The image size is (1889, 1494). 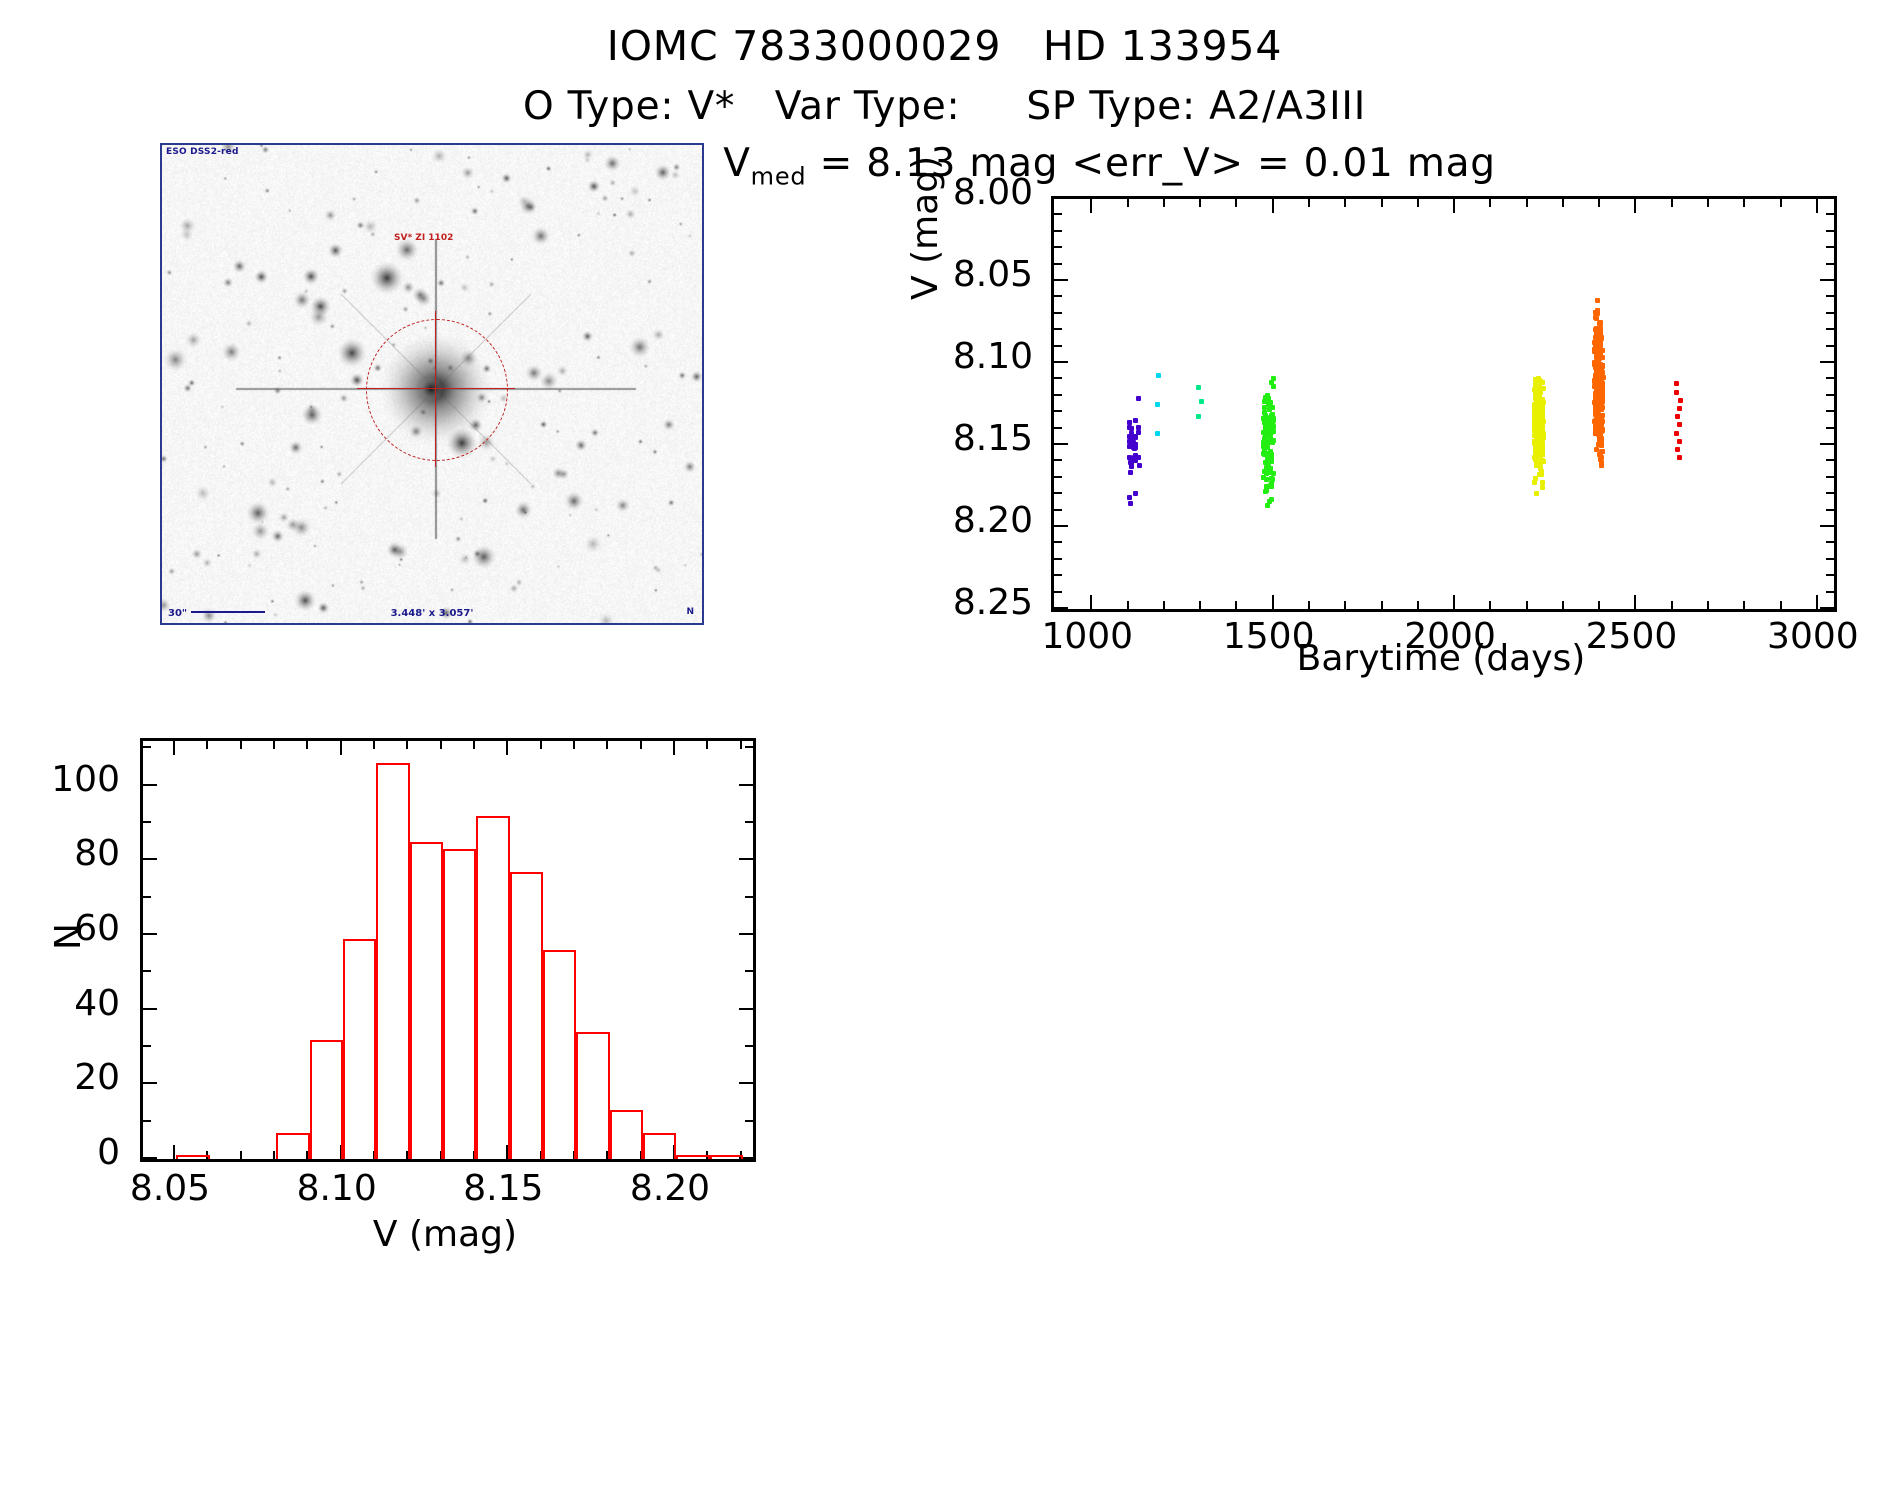 I want to click on vmed-subscript: med, so click(x=778, y=176).